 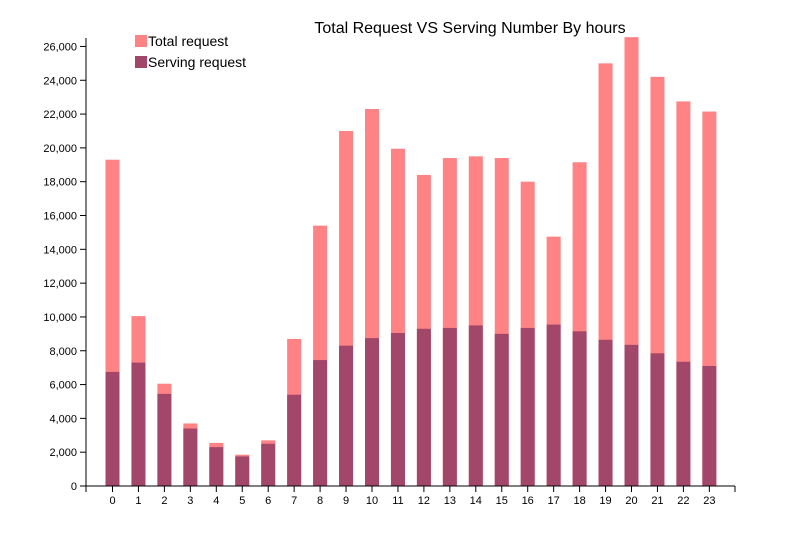 What do you see at coordinates (164, 501) in the screenshot?
I see `x-tick-label: 2` at bounding box center [164, 501].